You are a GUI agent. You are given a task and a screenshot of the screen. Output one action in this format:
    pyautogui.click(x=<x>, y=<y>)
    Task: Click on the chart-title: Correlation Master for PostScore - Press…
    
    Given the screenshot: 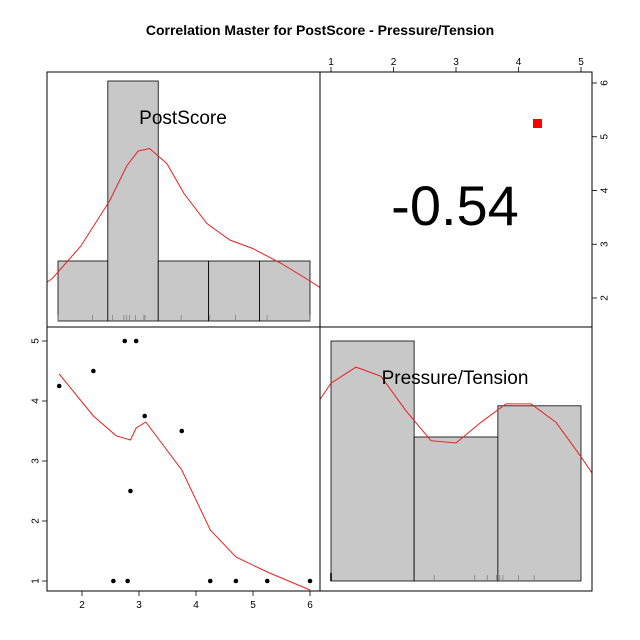 What is the action you would take?
    pyautogui.click(x=320, y=30)
    